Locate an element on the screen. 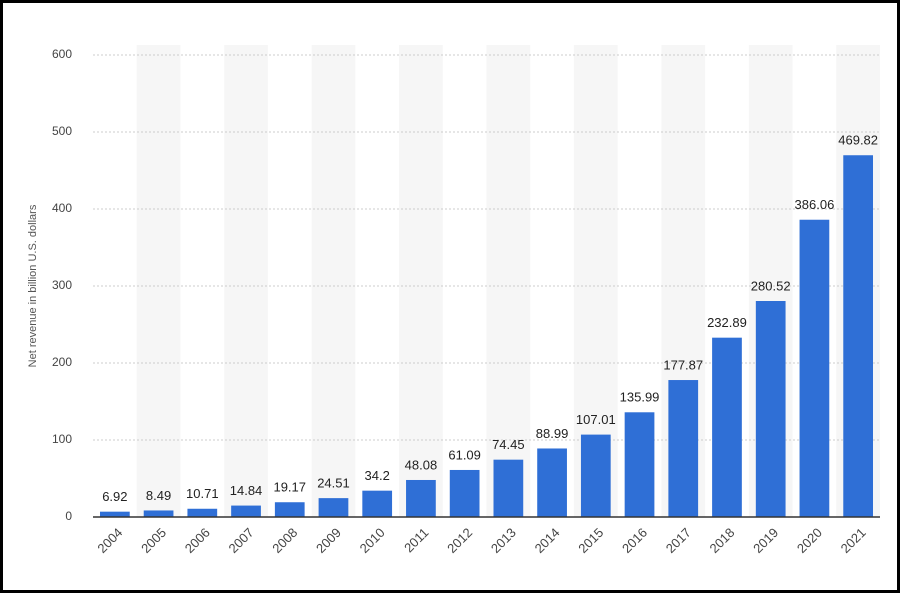  value-label: 10.71 is located at coordinates (202, 493).